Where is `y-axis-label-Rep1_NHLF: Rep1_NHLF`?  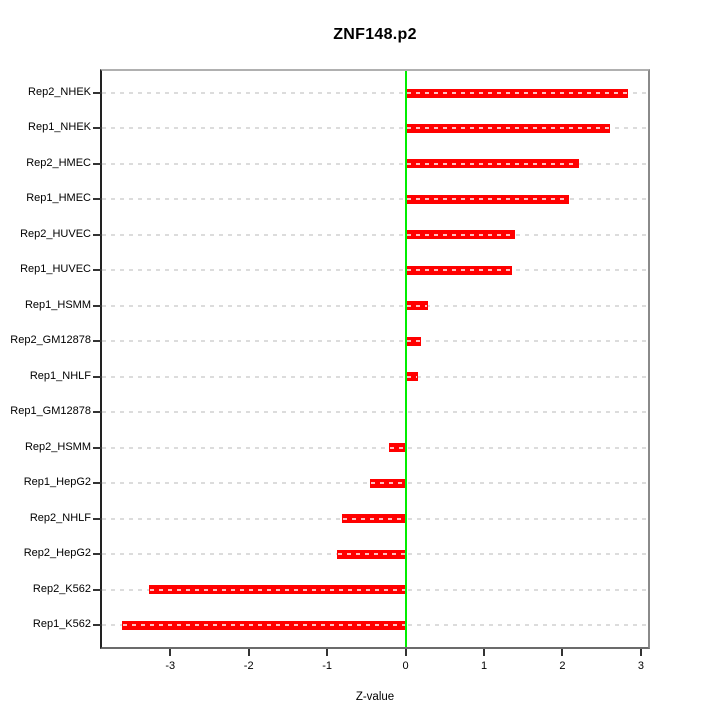 y-axis-label-Rep1_NHLF: Rep1_NHLF is located at coordinates (60, 375).